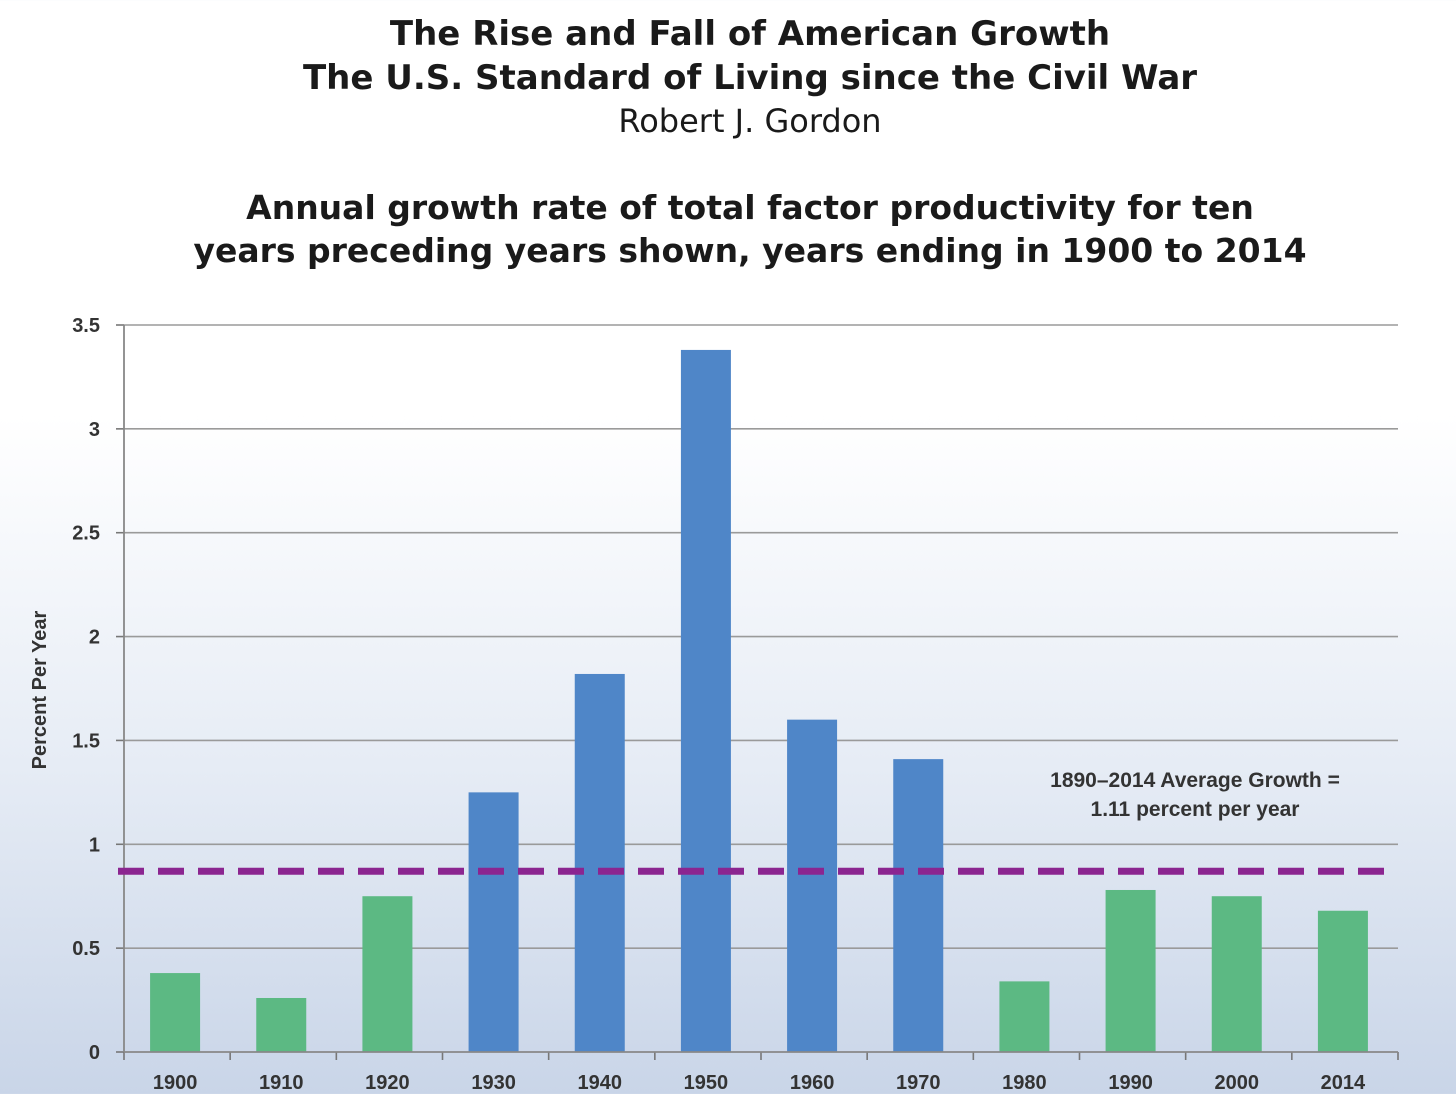  I want to click on y-tick-label: 0.5, so click(86, 949).